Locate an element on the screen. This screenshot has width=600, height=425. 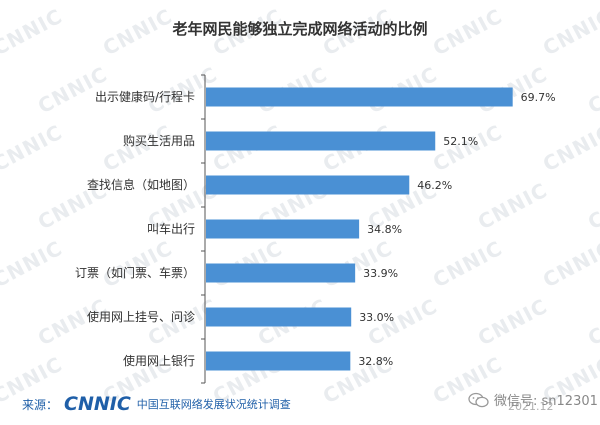
data-label: 33.9% is located at coordinates (380, 273).